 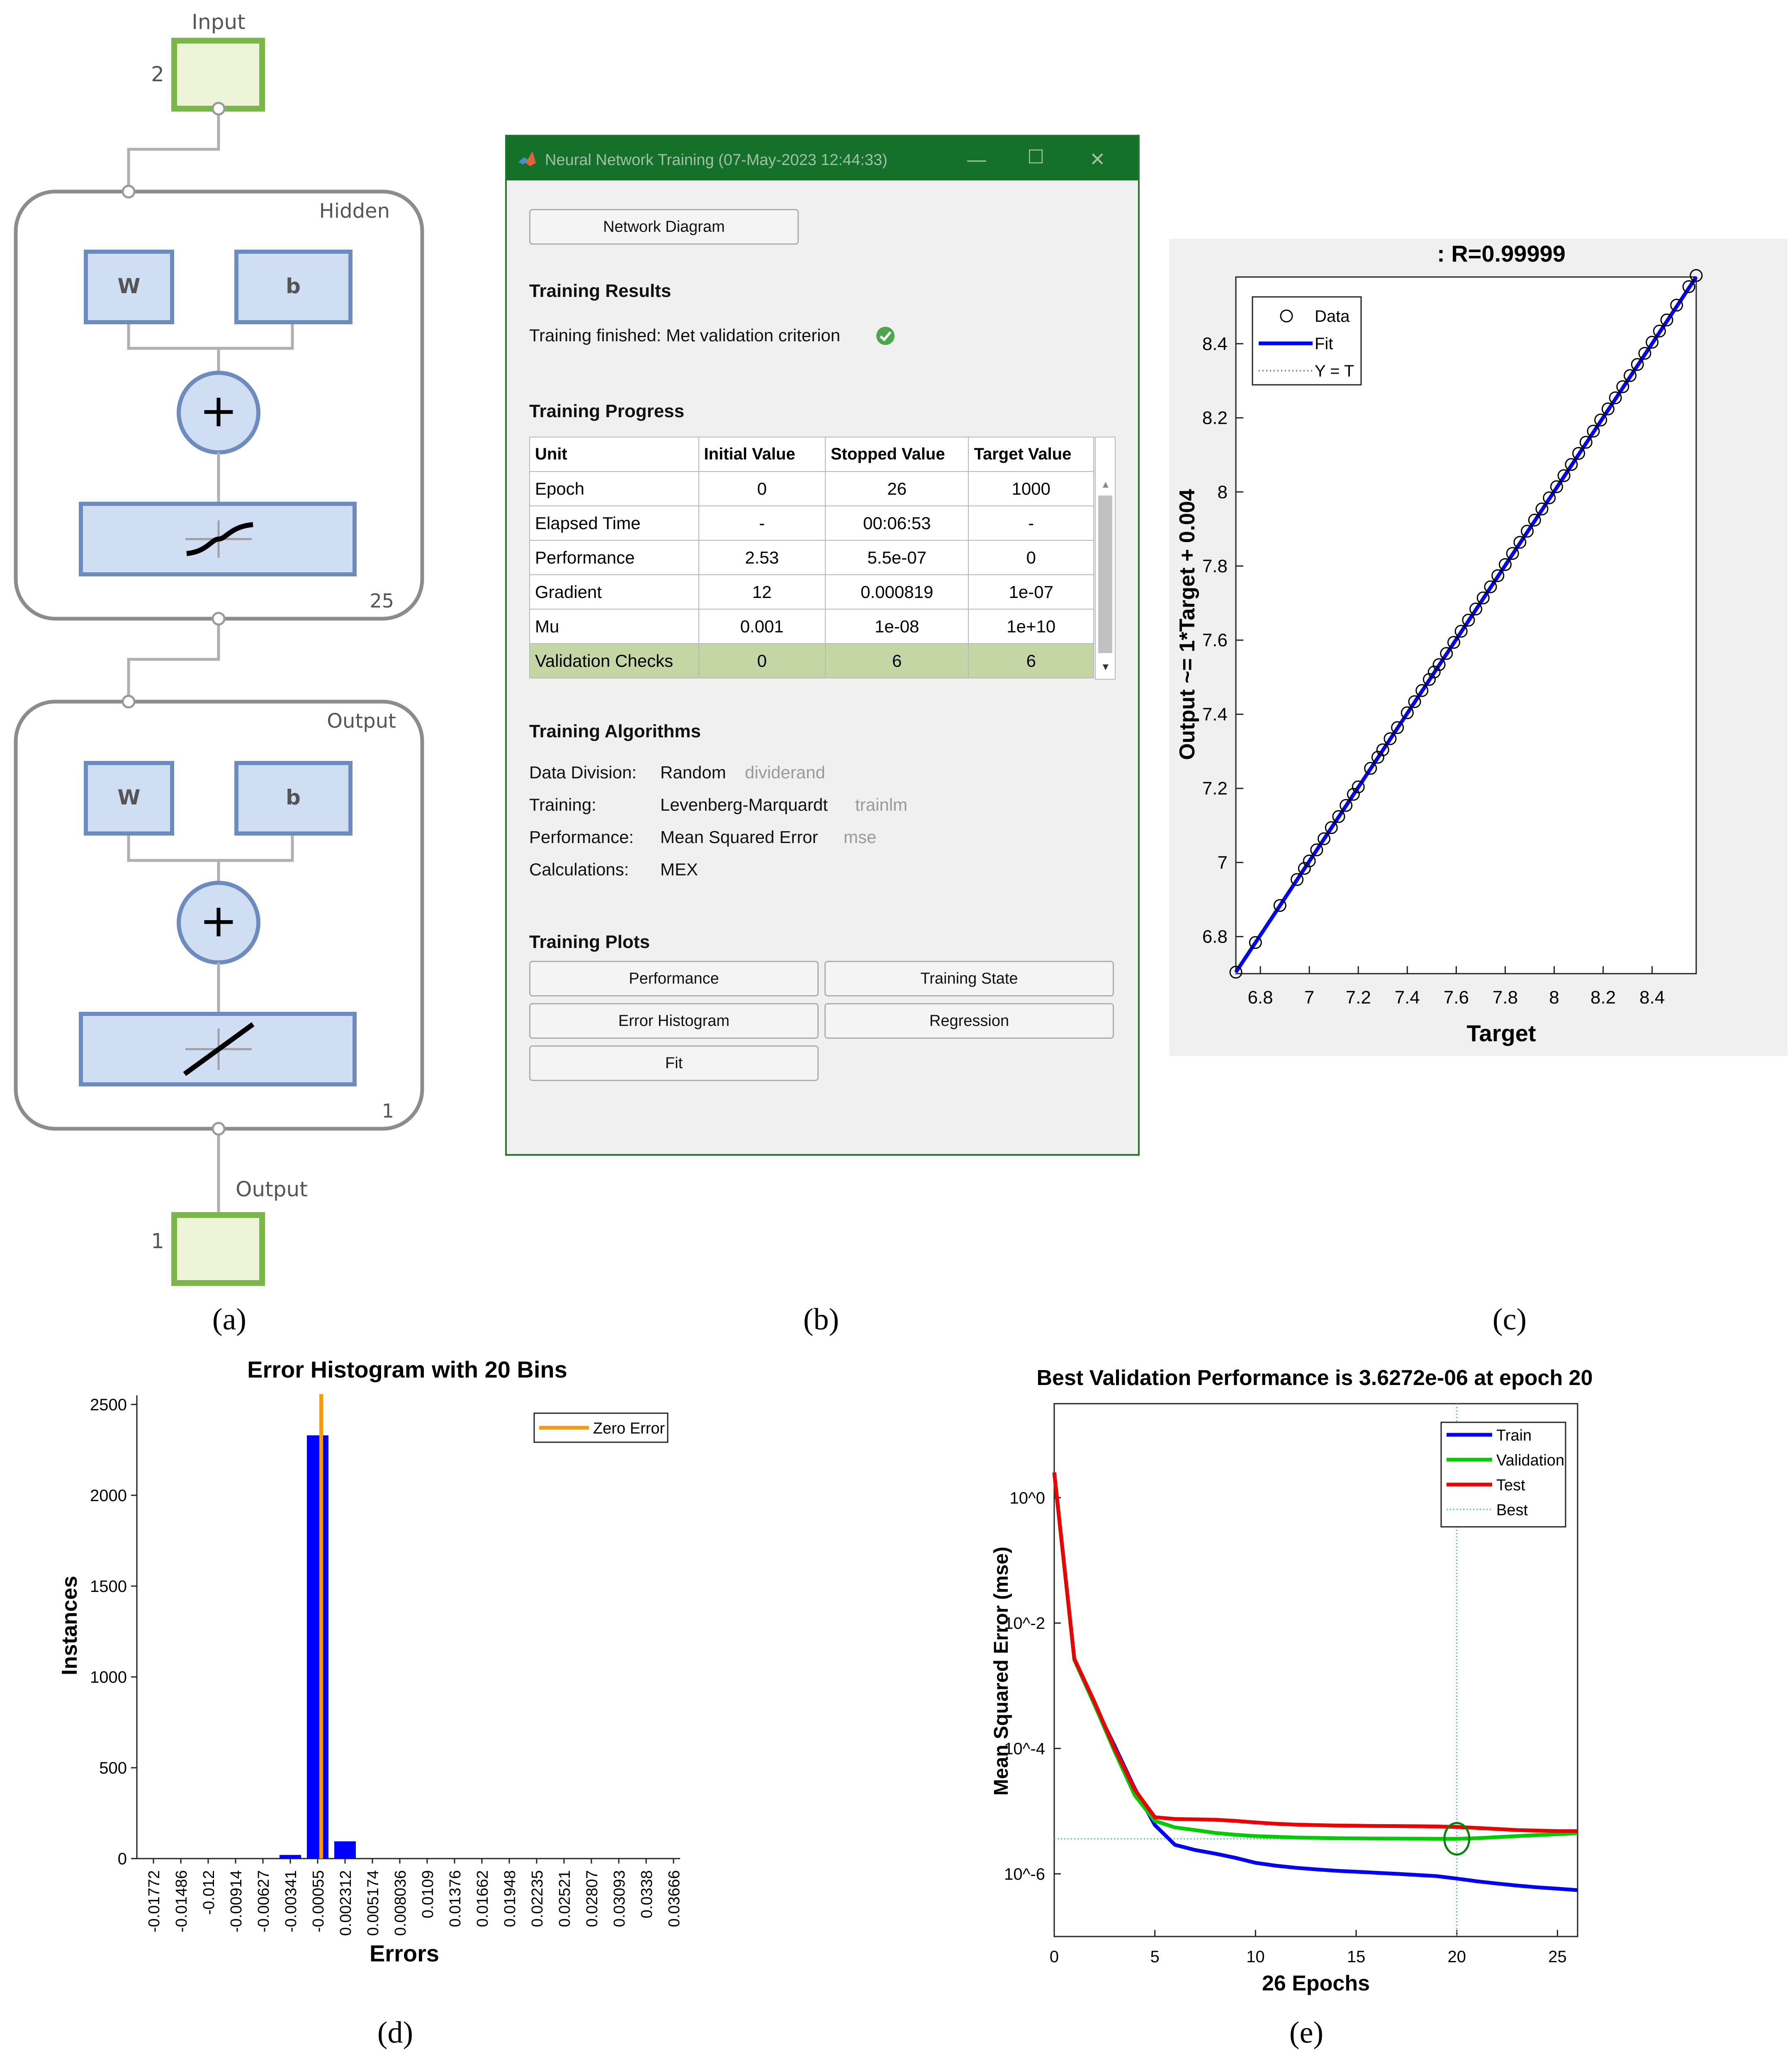 What do you see at coordinates (674, 978) in the screenshot?
I see `performance-plot-button: Performance` at bounding box center [674, 978].